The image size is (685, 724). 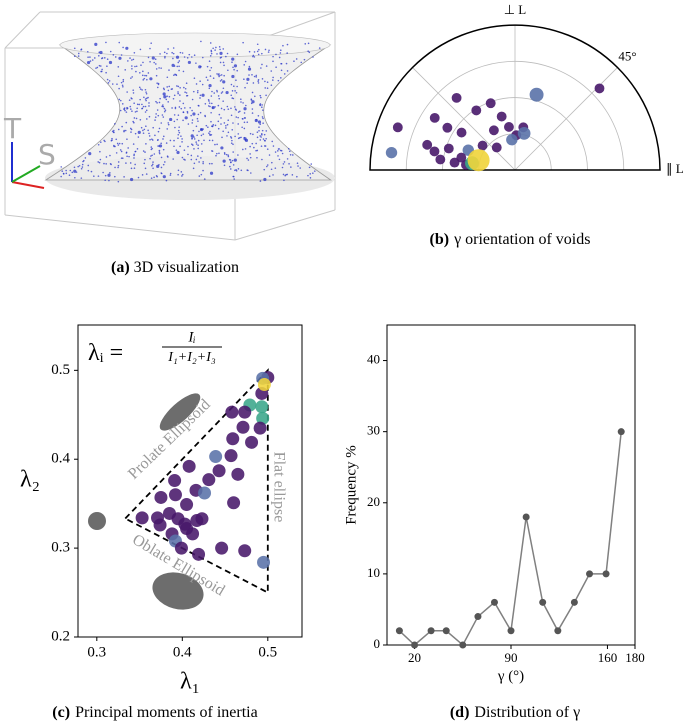 I want to click on caption-label: (a), so click(x=120, y=267).